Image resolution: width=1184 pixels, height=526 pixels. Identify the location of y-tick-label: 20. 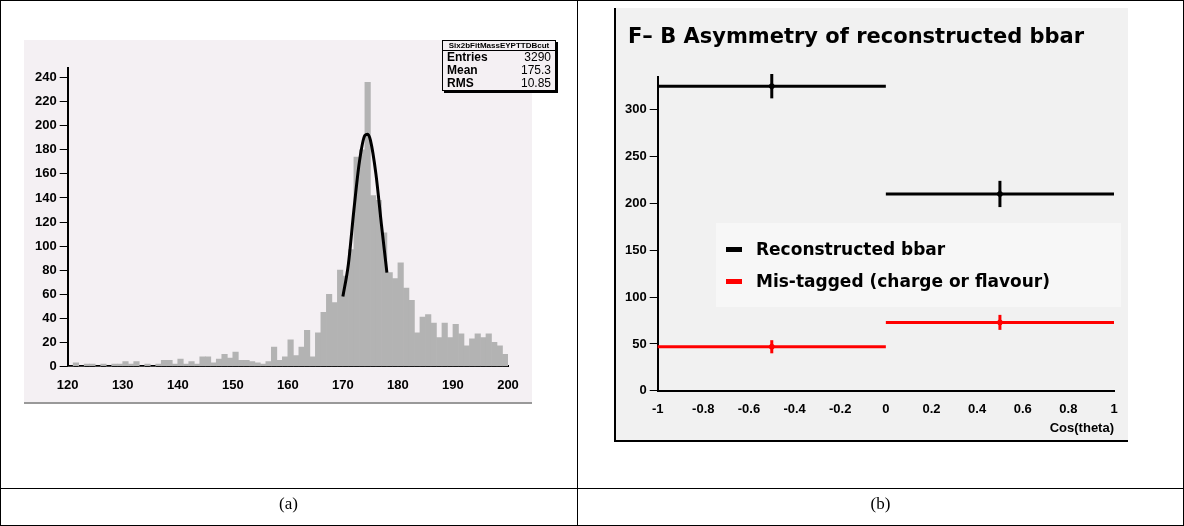
(49, 341).